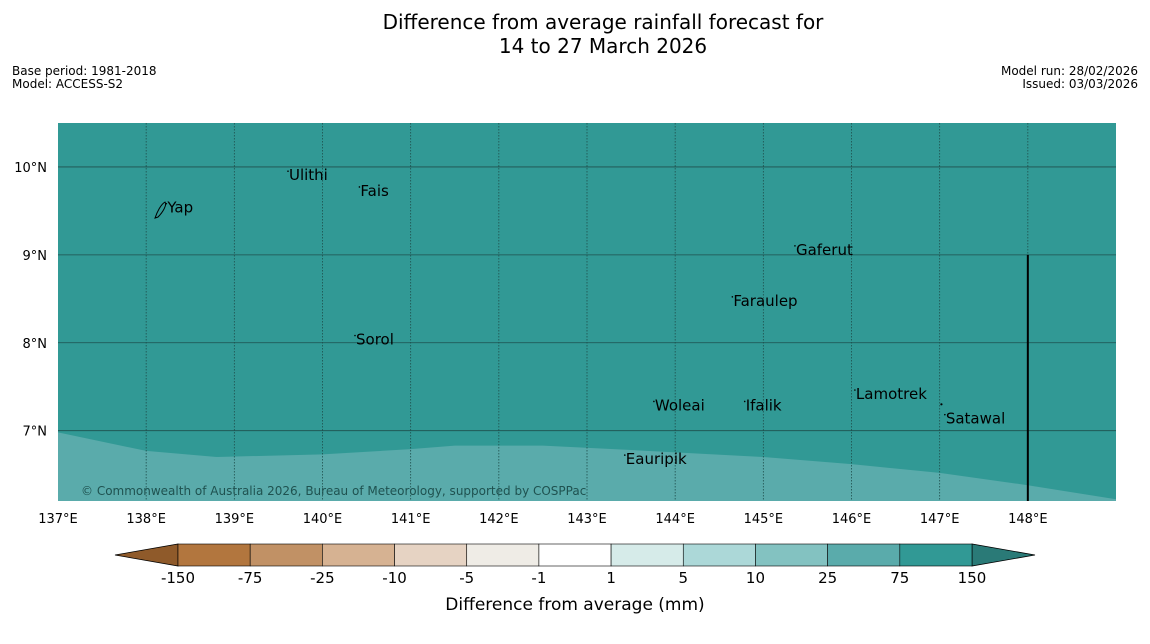 The width and height of the screenshot is (1150, 644). I want to click on lat-tick-label: 10°N, so click(30, 168).